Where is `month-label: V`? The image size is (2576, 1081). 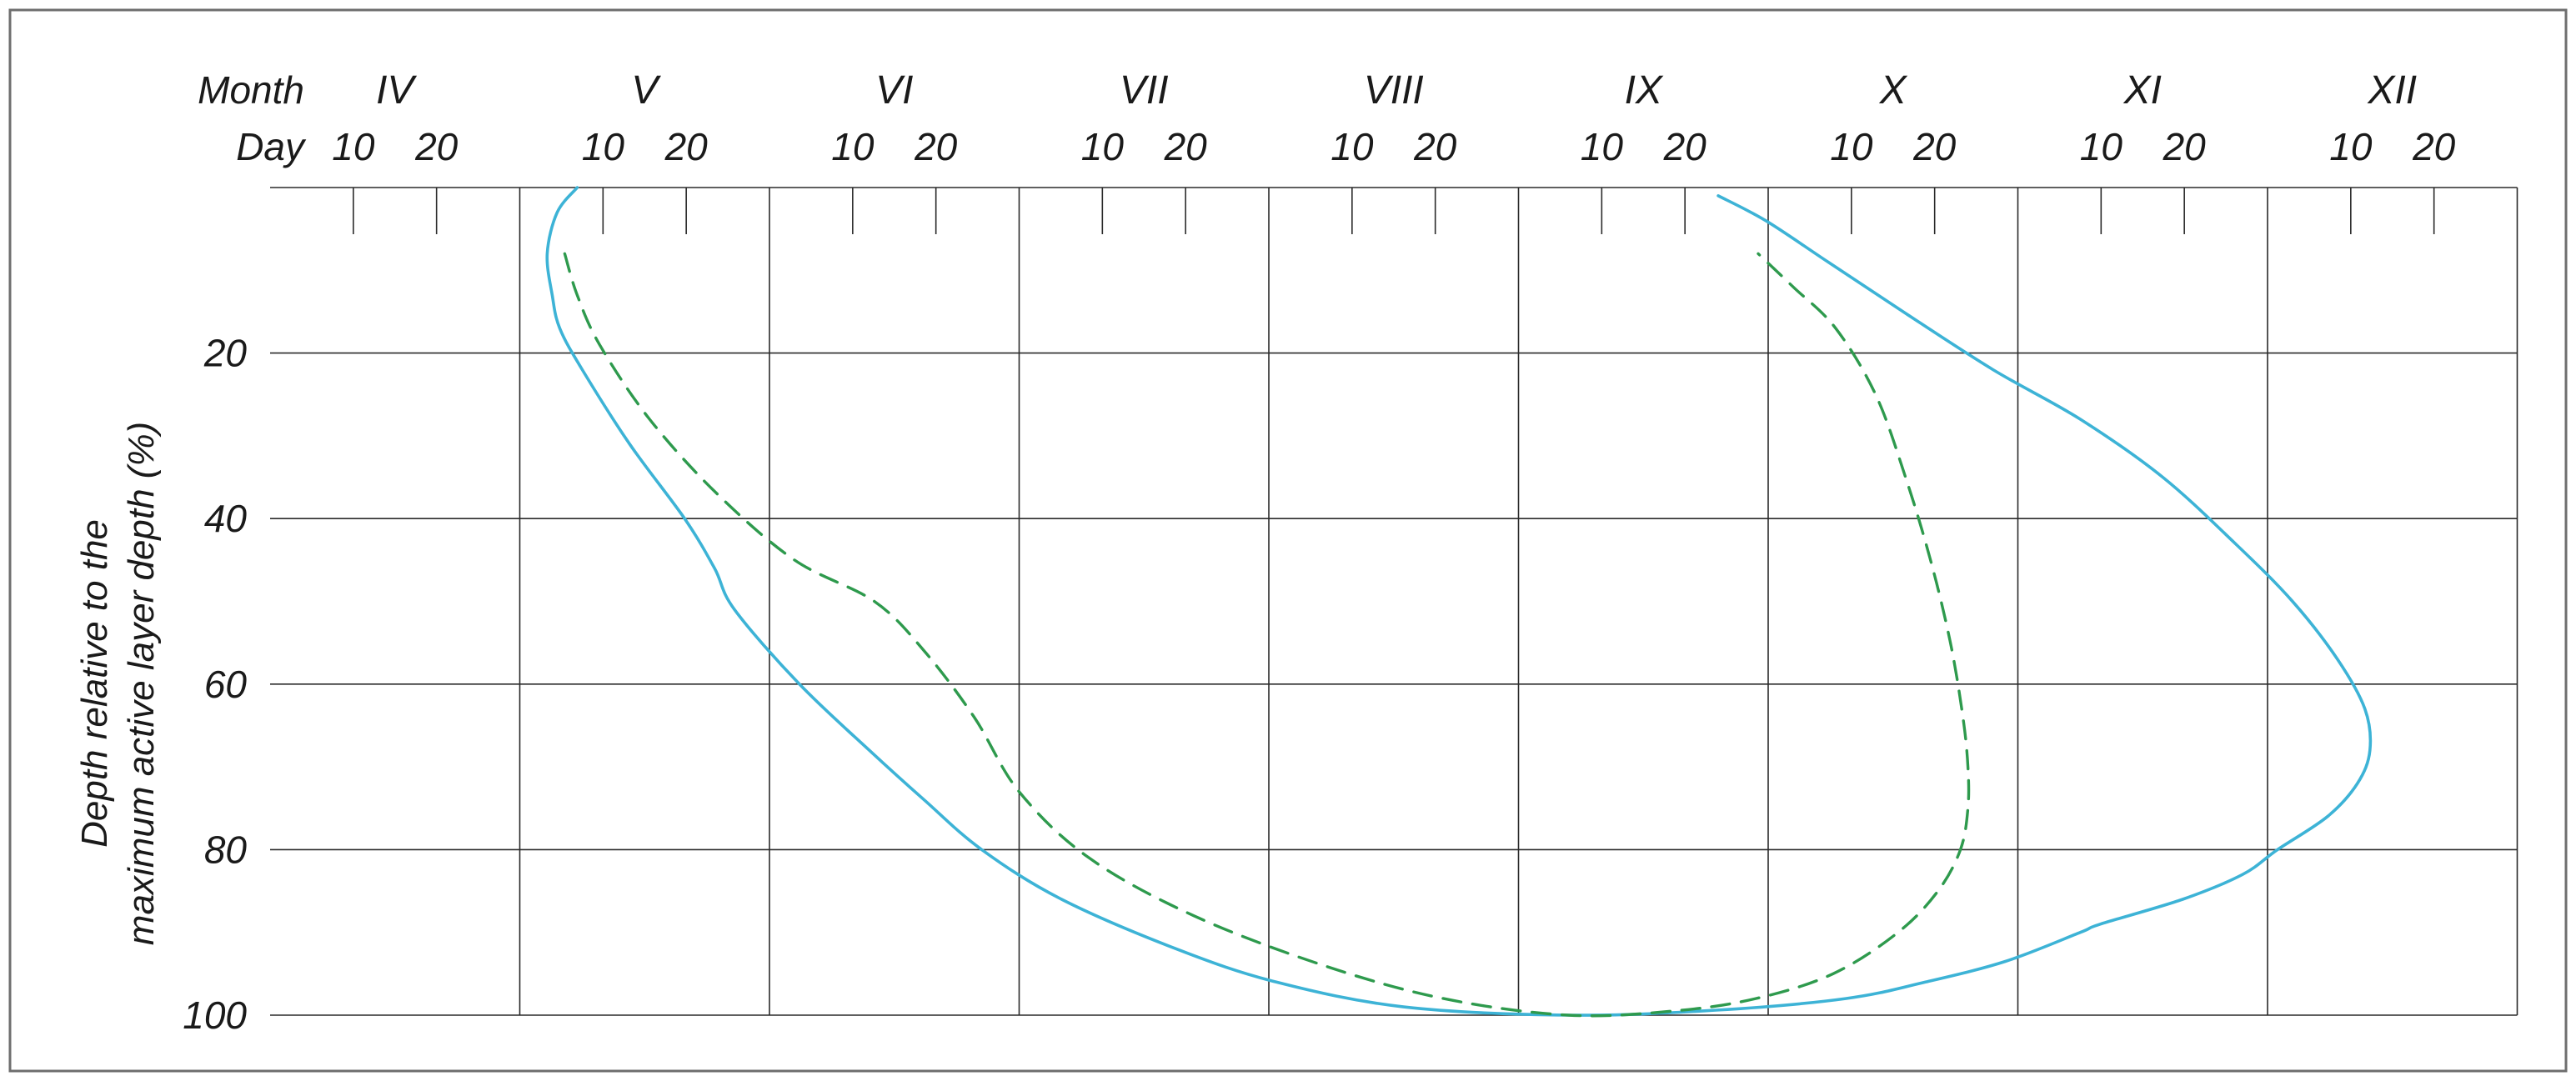 month-label: V is located at coordinates (646, 90).